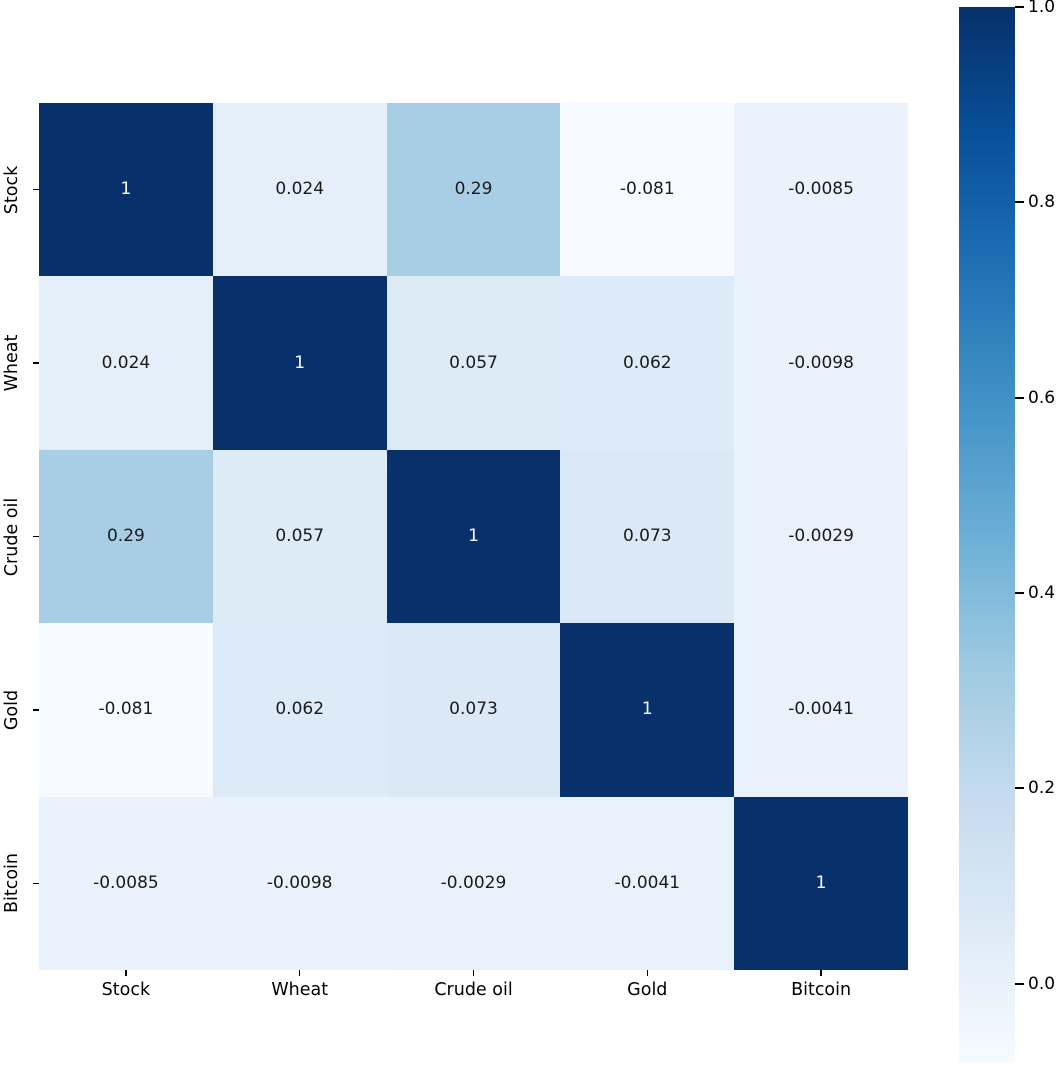 This screenshot has width=1062, height=1065. I want to click on heatmap-cell-wheat-stock: 0.024, so click(126, 363).